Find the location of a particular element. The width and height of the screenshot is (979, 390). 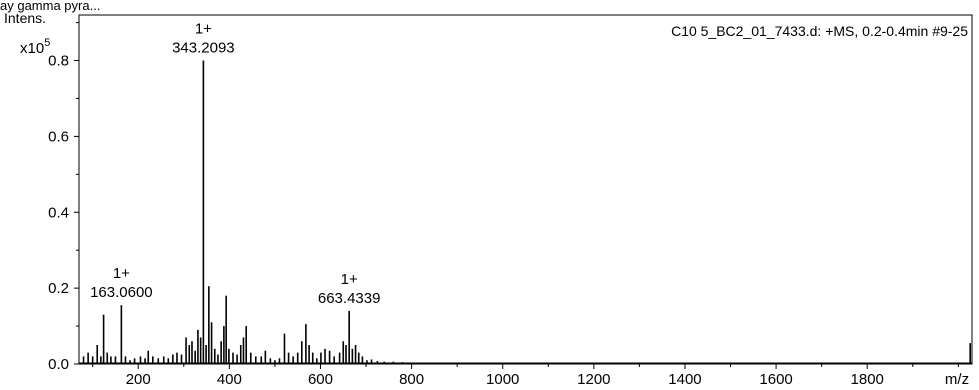

y-tick-label: 0.0 is located at coordinates (58, 364).